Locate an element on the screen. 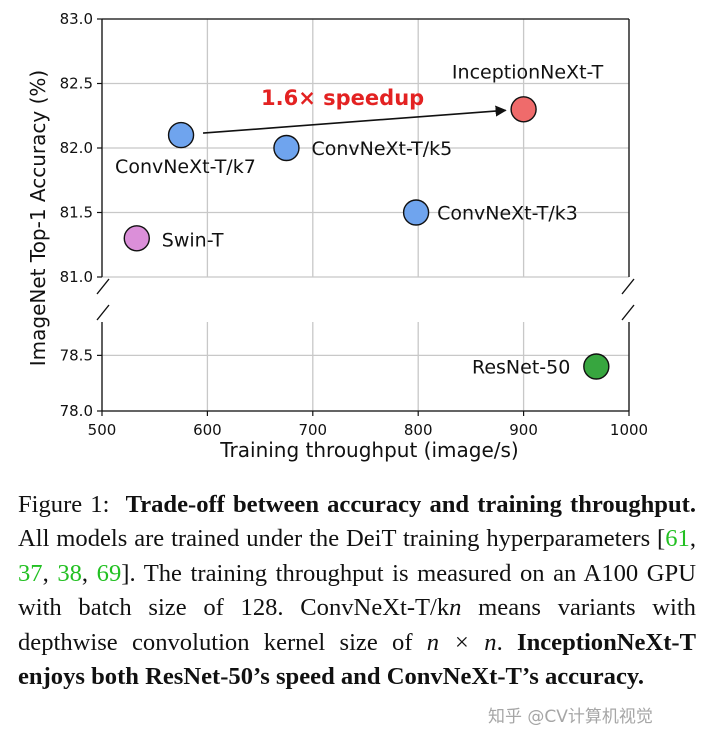  citation-ref: 61 is located at coordinates (677, 539).